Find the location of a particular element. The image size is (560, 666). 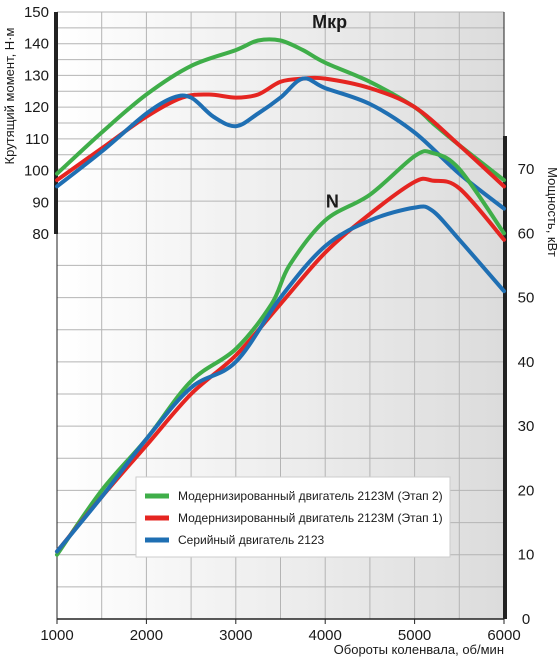

y-left-tick-label: 140 is located at coordinates (36, 44).